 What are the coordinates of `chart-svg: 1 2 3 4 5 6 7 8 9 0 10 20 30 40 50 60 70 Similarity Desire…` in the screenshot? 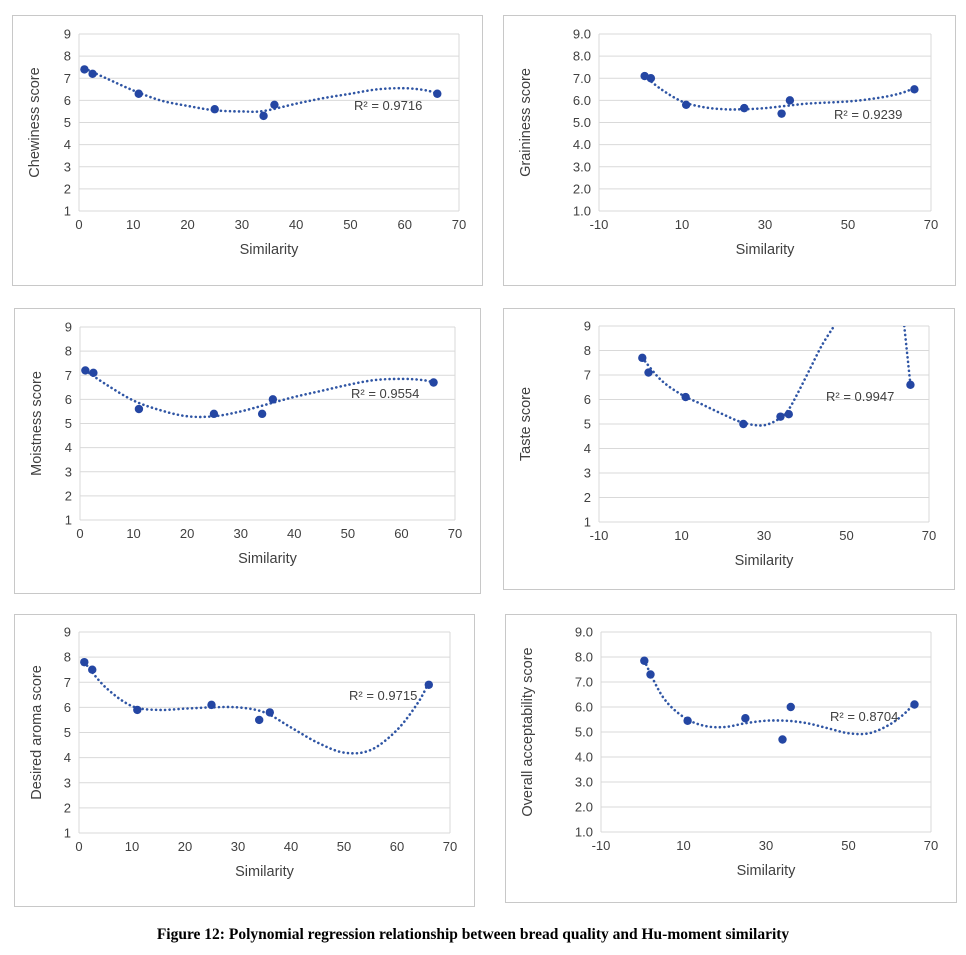 It's located at (243, 753).